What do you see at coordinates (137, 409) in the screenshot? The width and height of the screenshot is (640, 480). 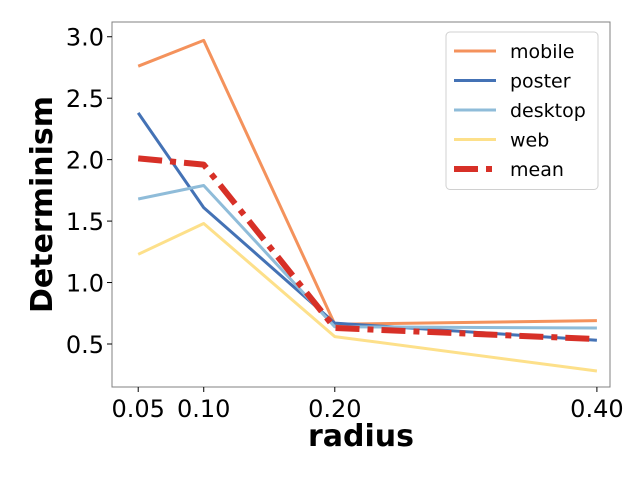 I see `x-tick-label: 0.05` at bounding box center [137, 409].